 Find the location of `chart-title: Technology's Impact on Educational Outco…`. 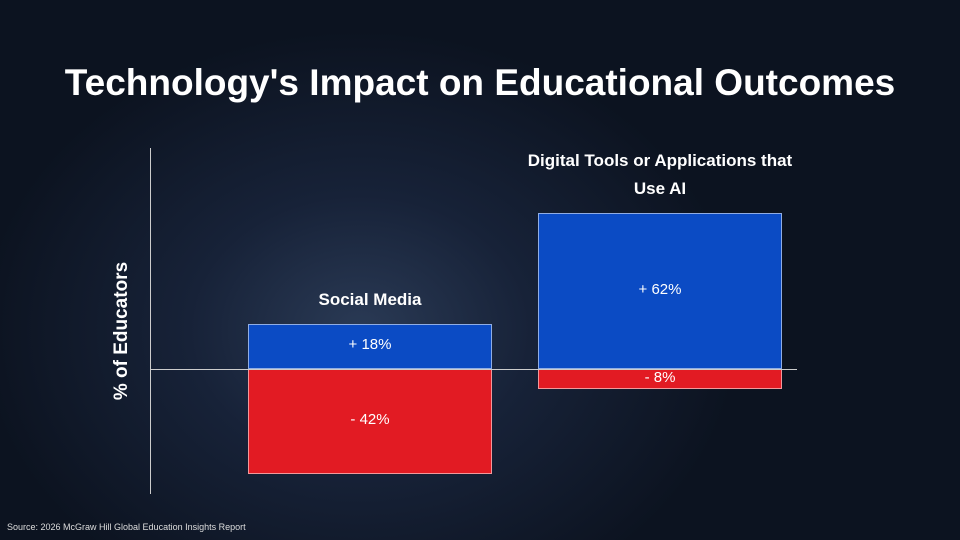

chart-title: Technology's Impact on Educational Outco… is located at coordinates (480, 82).